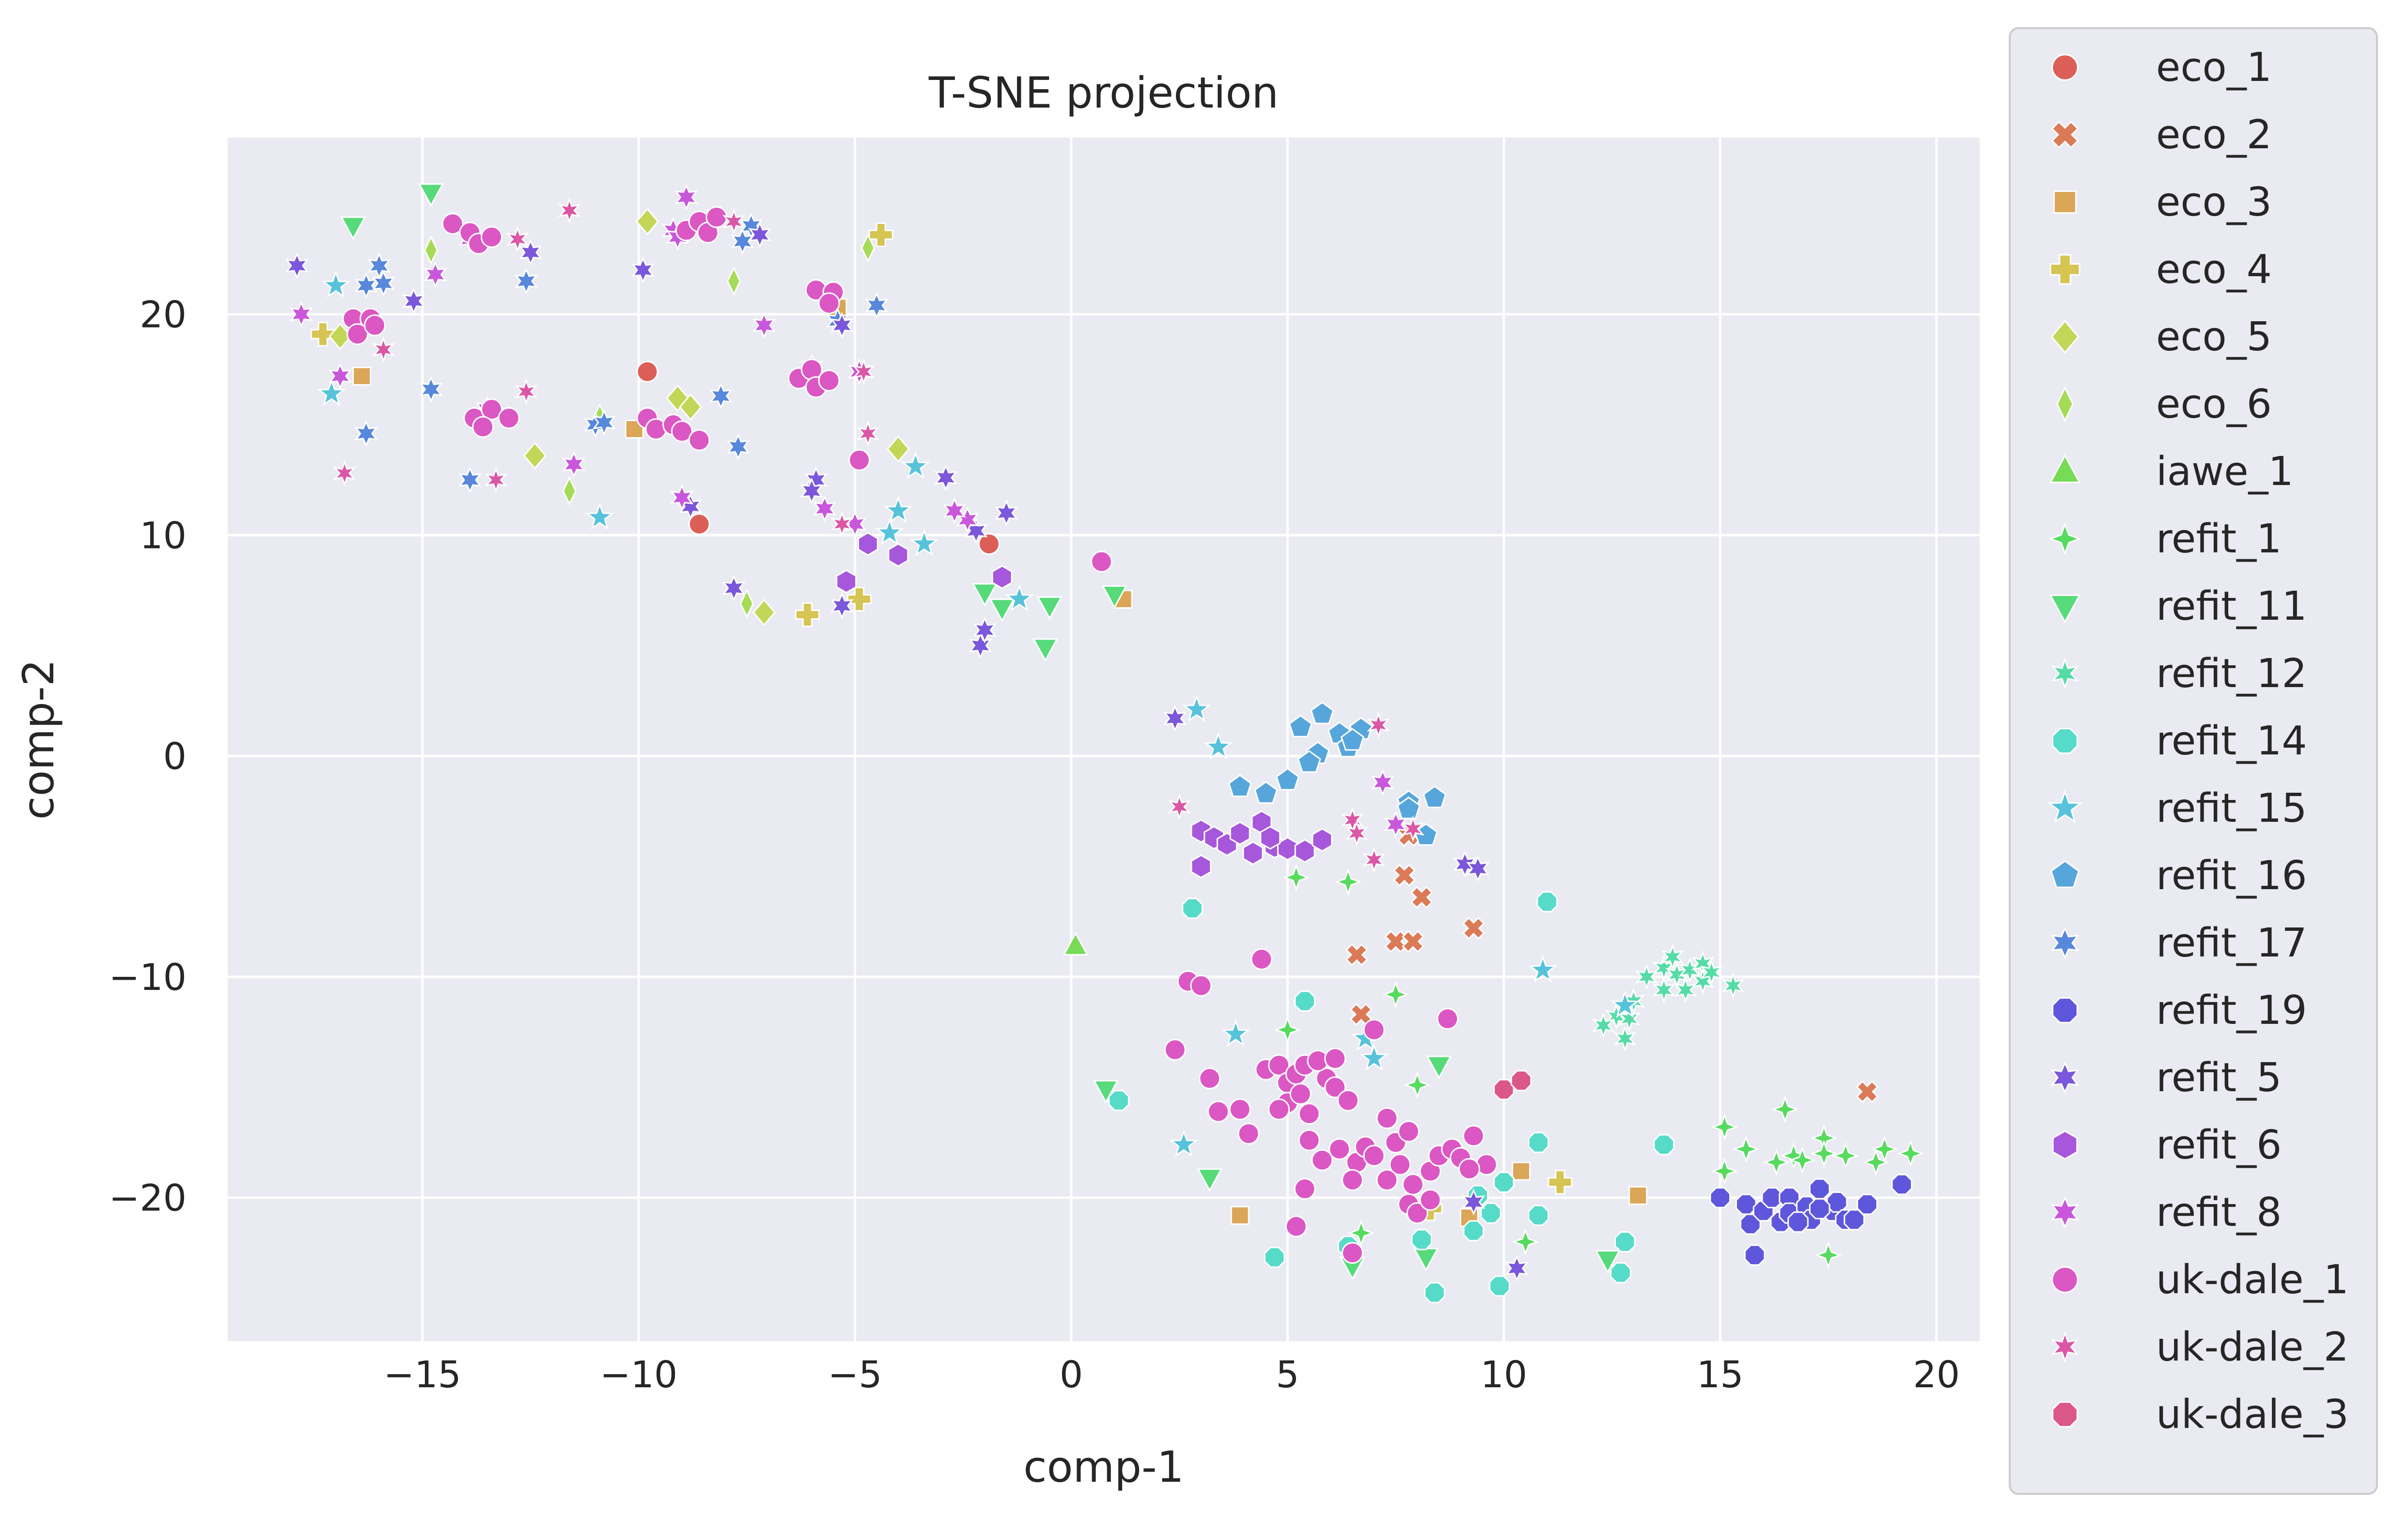 The image size is (2408, 1521). I want to click on chart-title: T-SNE projection, so click(1104, 93).